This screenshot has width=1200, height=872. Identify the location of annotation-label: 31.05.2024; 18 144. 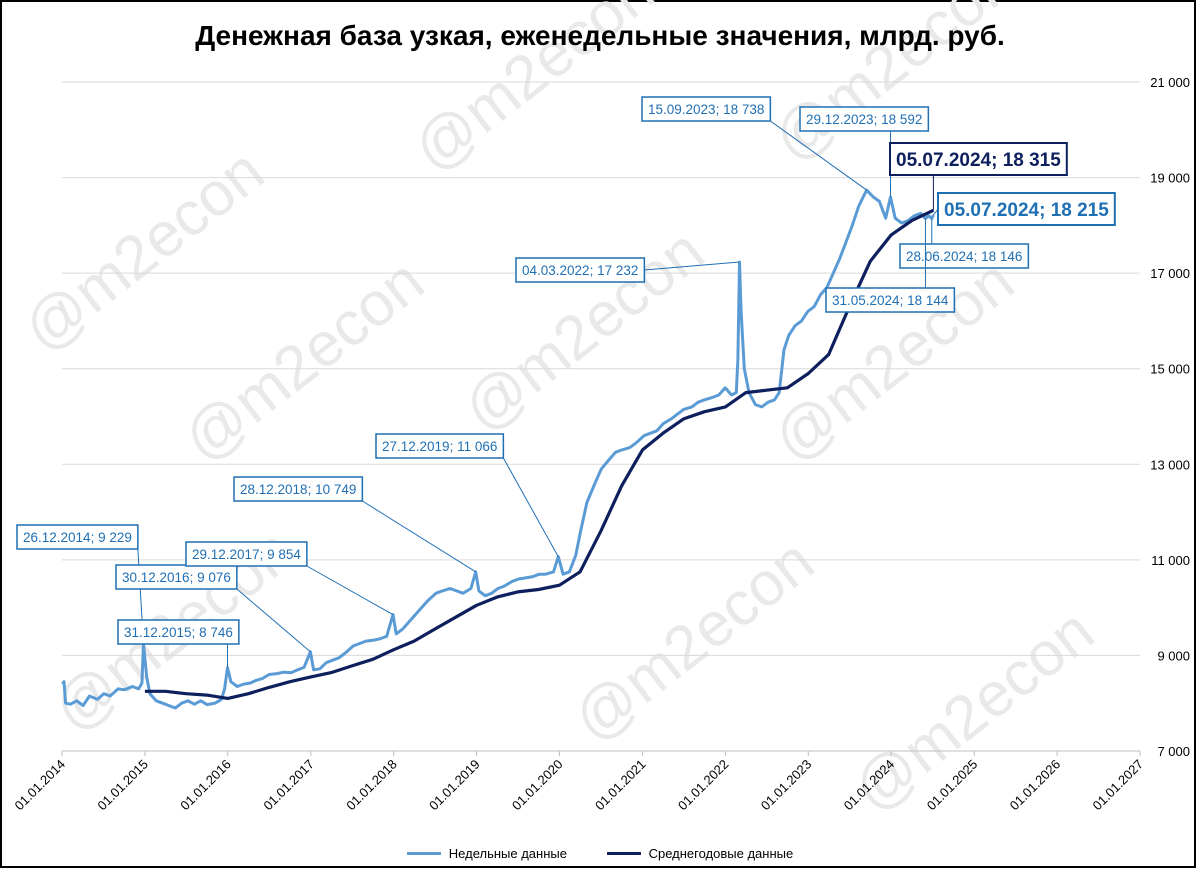
(890, 300).